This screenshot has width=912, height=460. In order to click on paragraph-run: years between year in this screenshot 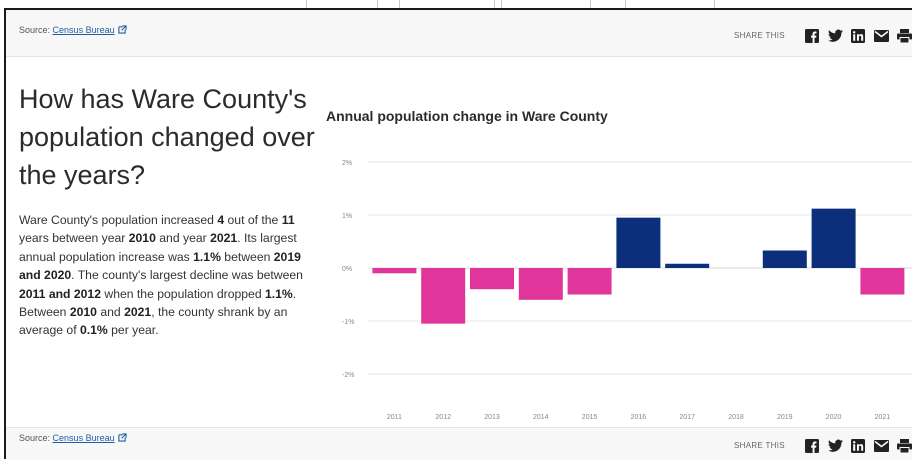, I will do `click(74, 238)`.